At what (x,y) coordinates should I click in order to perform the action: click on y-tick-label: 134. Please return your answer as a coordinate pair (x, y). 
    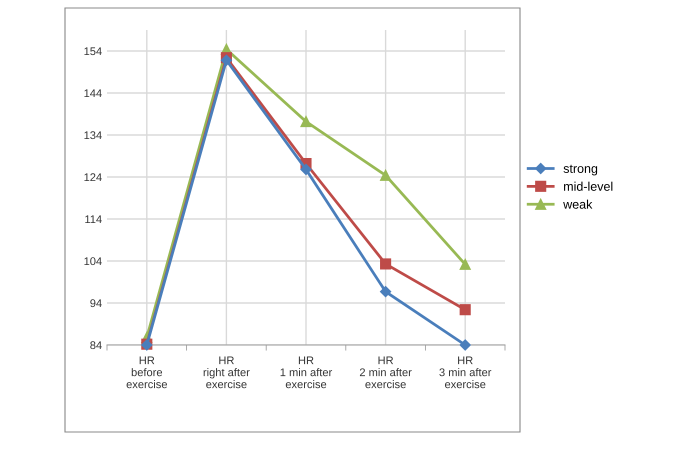
    Looking at the image, I should click on (93, 135).